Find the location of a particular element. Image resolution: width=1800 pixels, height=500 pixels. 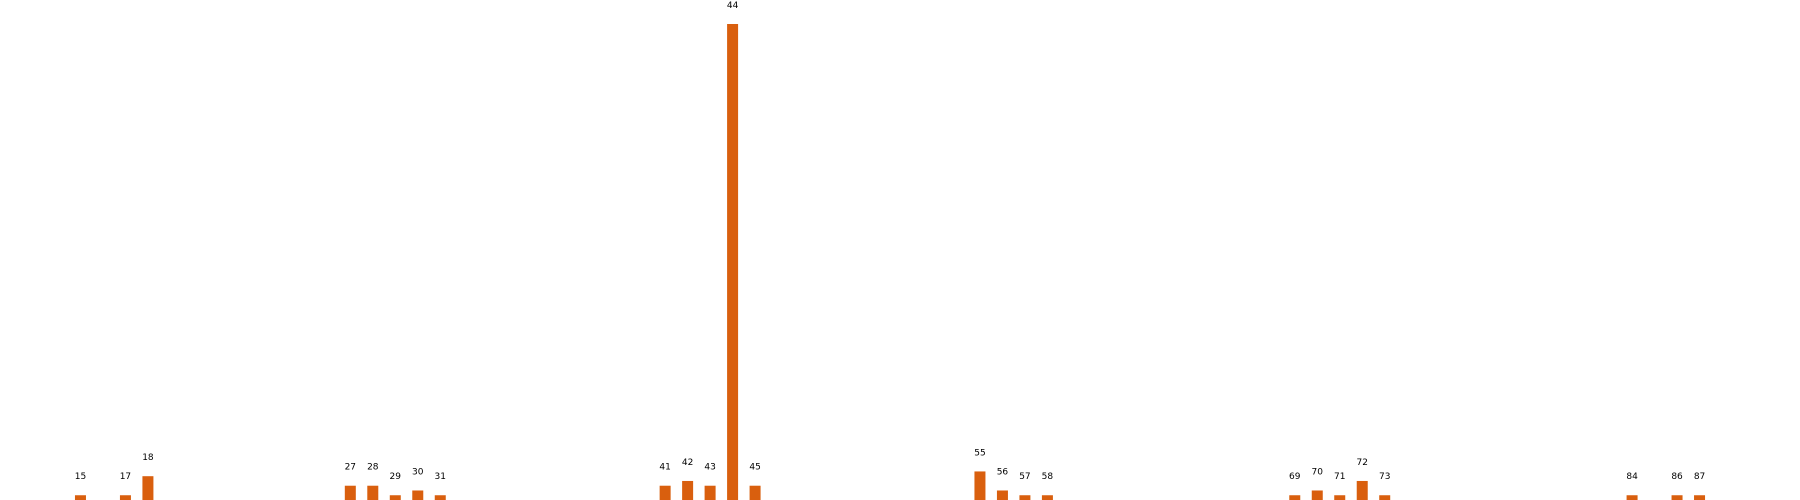

bar-label-87: 87 is located at coordinates (1699, 477).